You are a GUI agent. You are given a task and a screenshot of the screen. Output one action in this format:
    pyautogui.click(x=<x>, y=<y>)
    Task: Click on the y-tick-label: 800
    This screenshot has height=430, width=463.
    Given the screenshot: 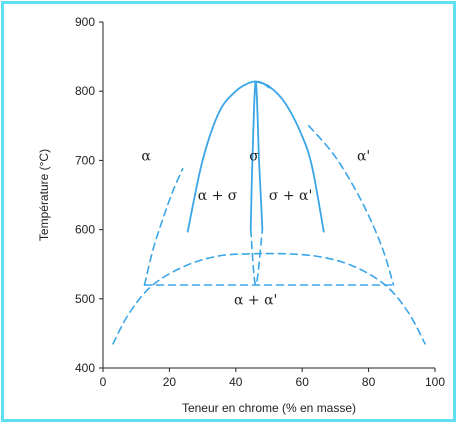 What is the action you would take?
    pyautogui.click(x=85, y=91)
    